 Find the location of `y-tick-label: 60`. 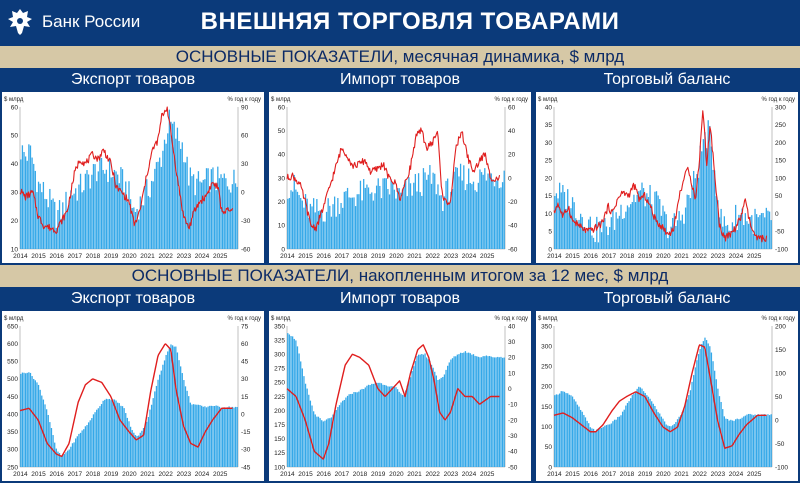

y-tick-label: 60 is located at coordinates (282, 107).